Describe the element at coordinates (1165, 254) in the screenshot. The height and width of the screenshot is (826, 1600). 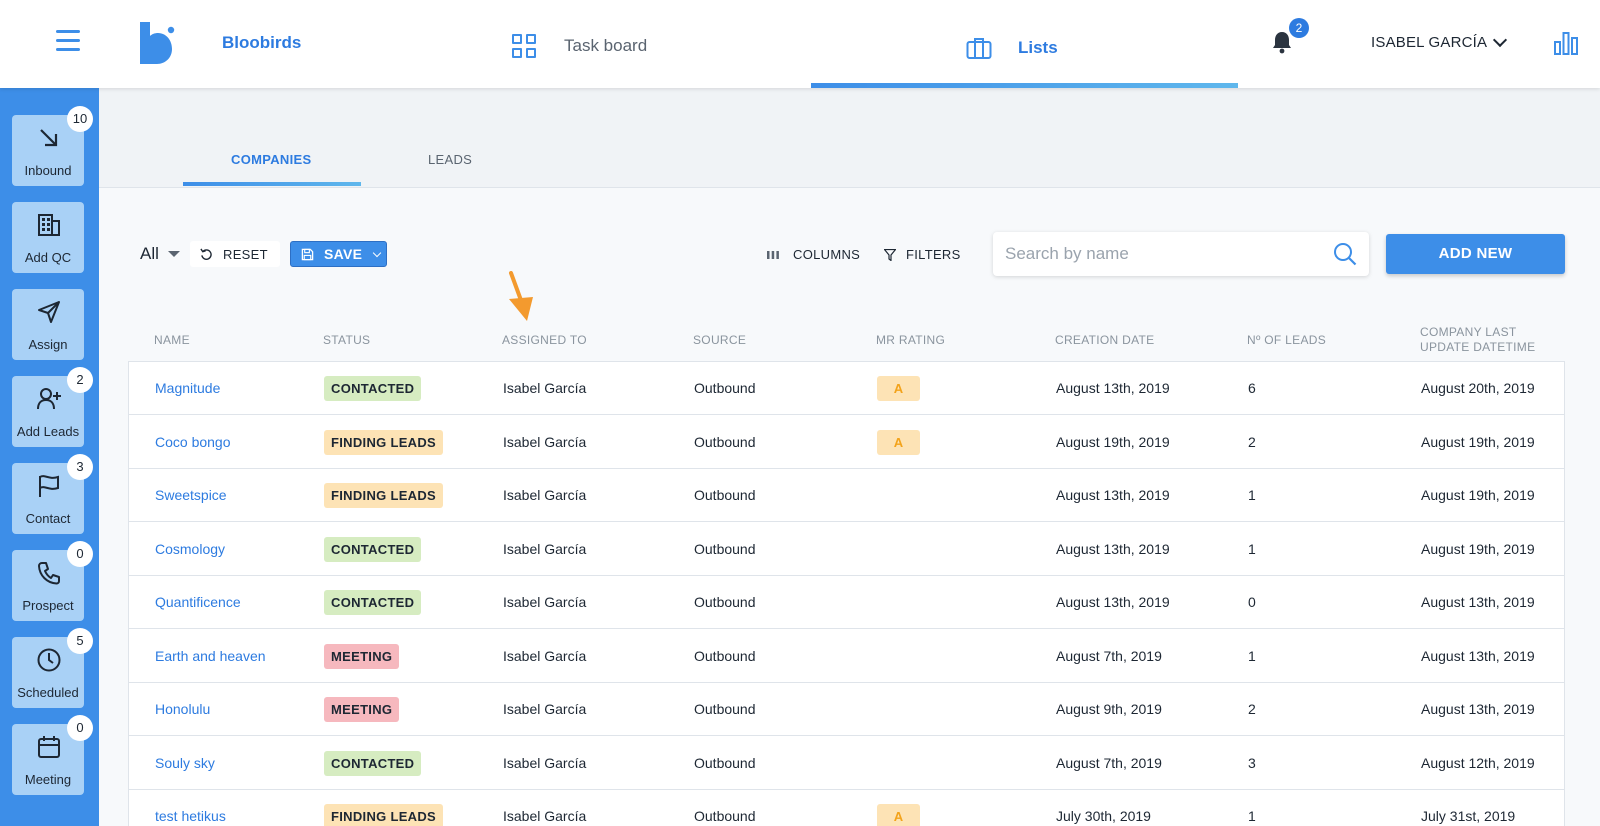
I see `search-input` at that location.